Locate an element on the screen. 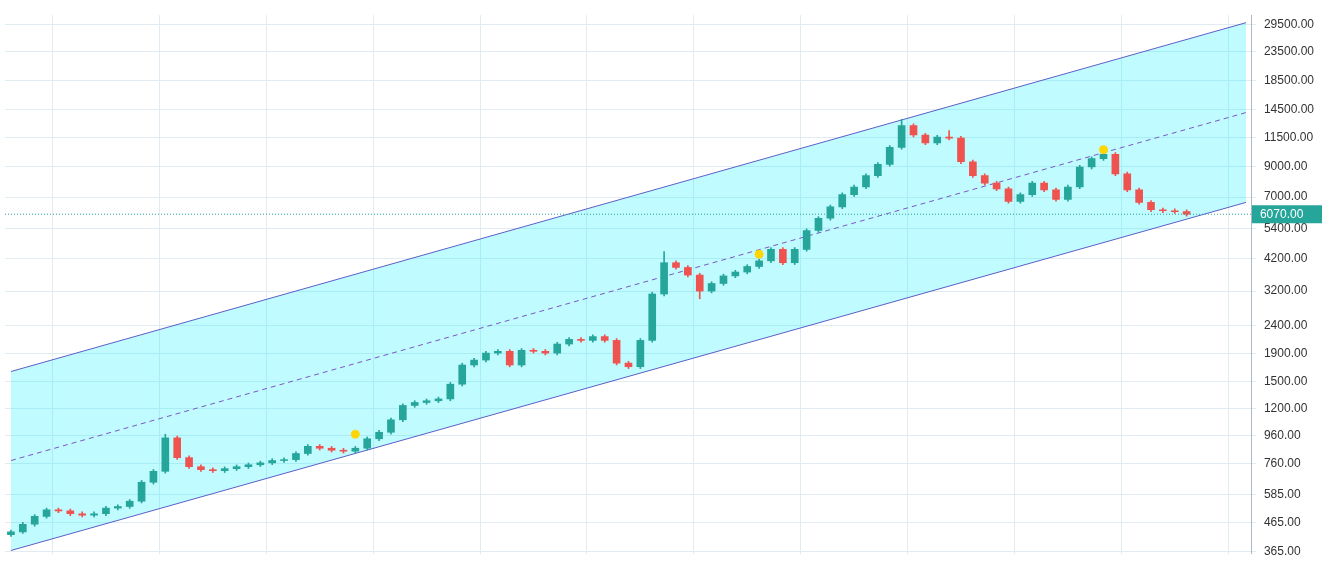 This screenshot has width=1322, height=569. y-tick-label: 365.00 is located at coordinates (1282, 550).